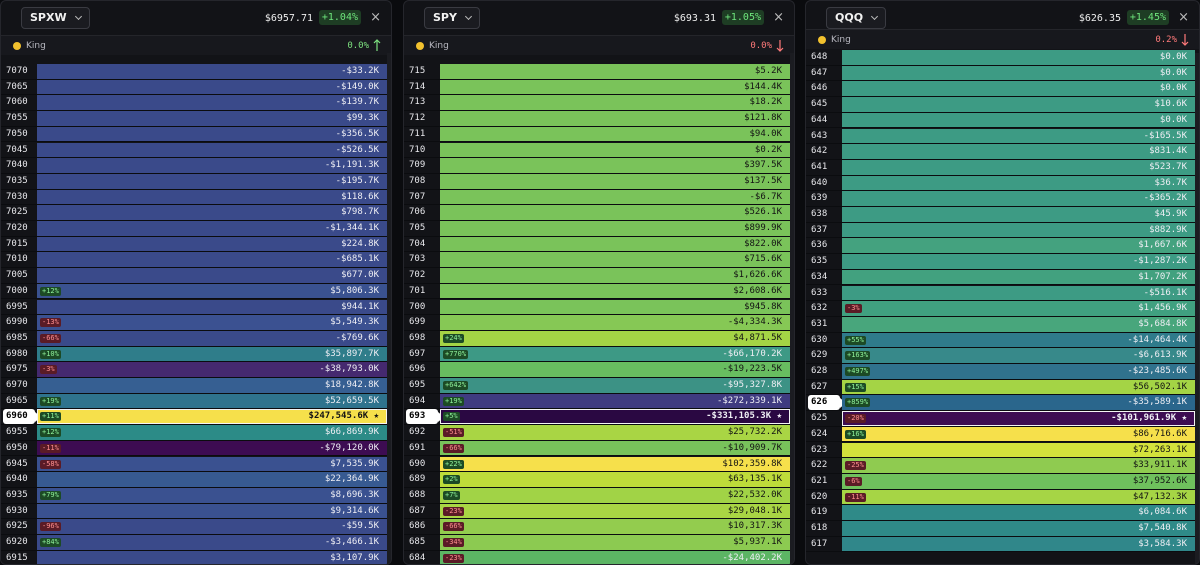  Describe the element at coordinates (1000, 309) in the screenshot. I see `strike-row: 632 -3% $1,456.9K` at that location.